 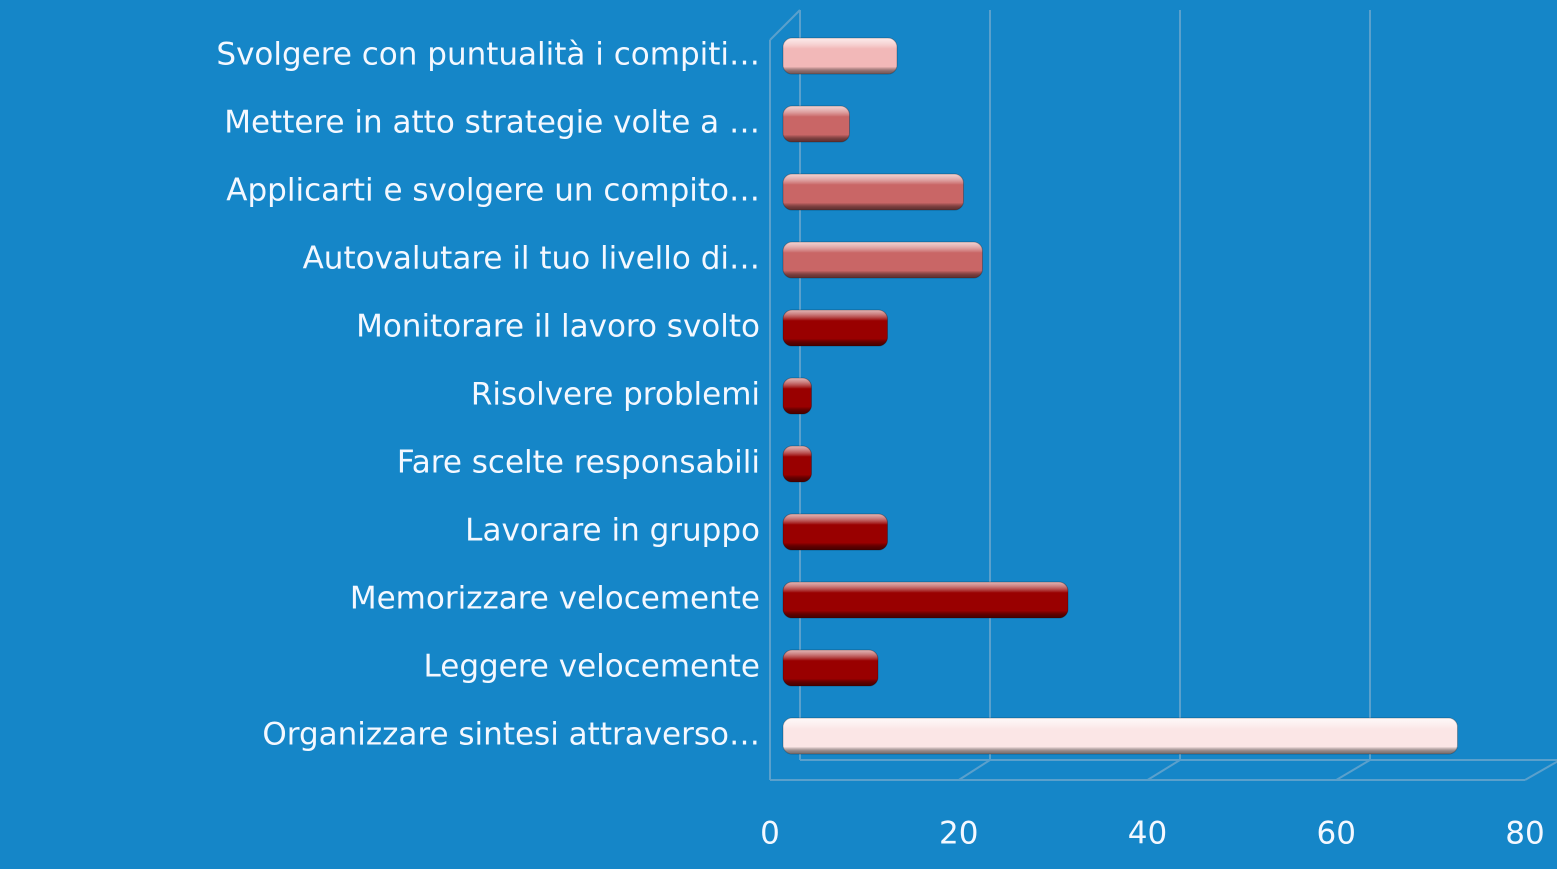 I want to click on y-tick-label: Memorizzare velocemente, so click(x=555, y=599).